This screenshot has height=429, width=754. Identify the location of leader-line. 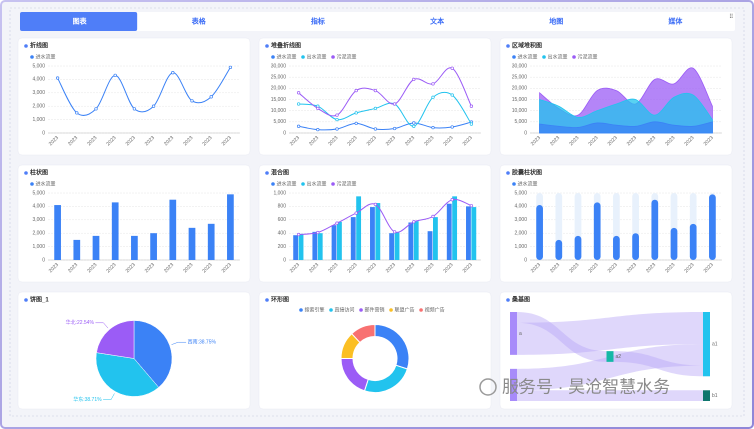
(109, 396).